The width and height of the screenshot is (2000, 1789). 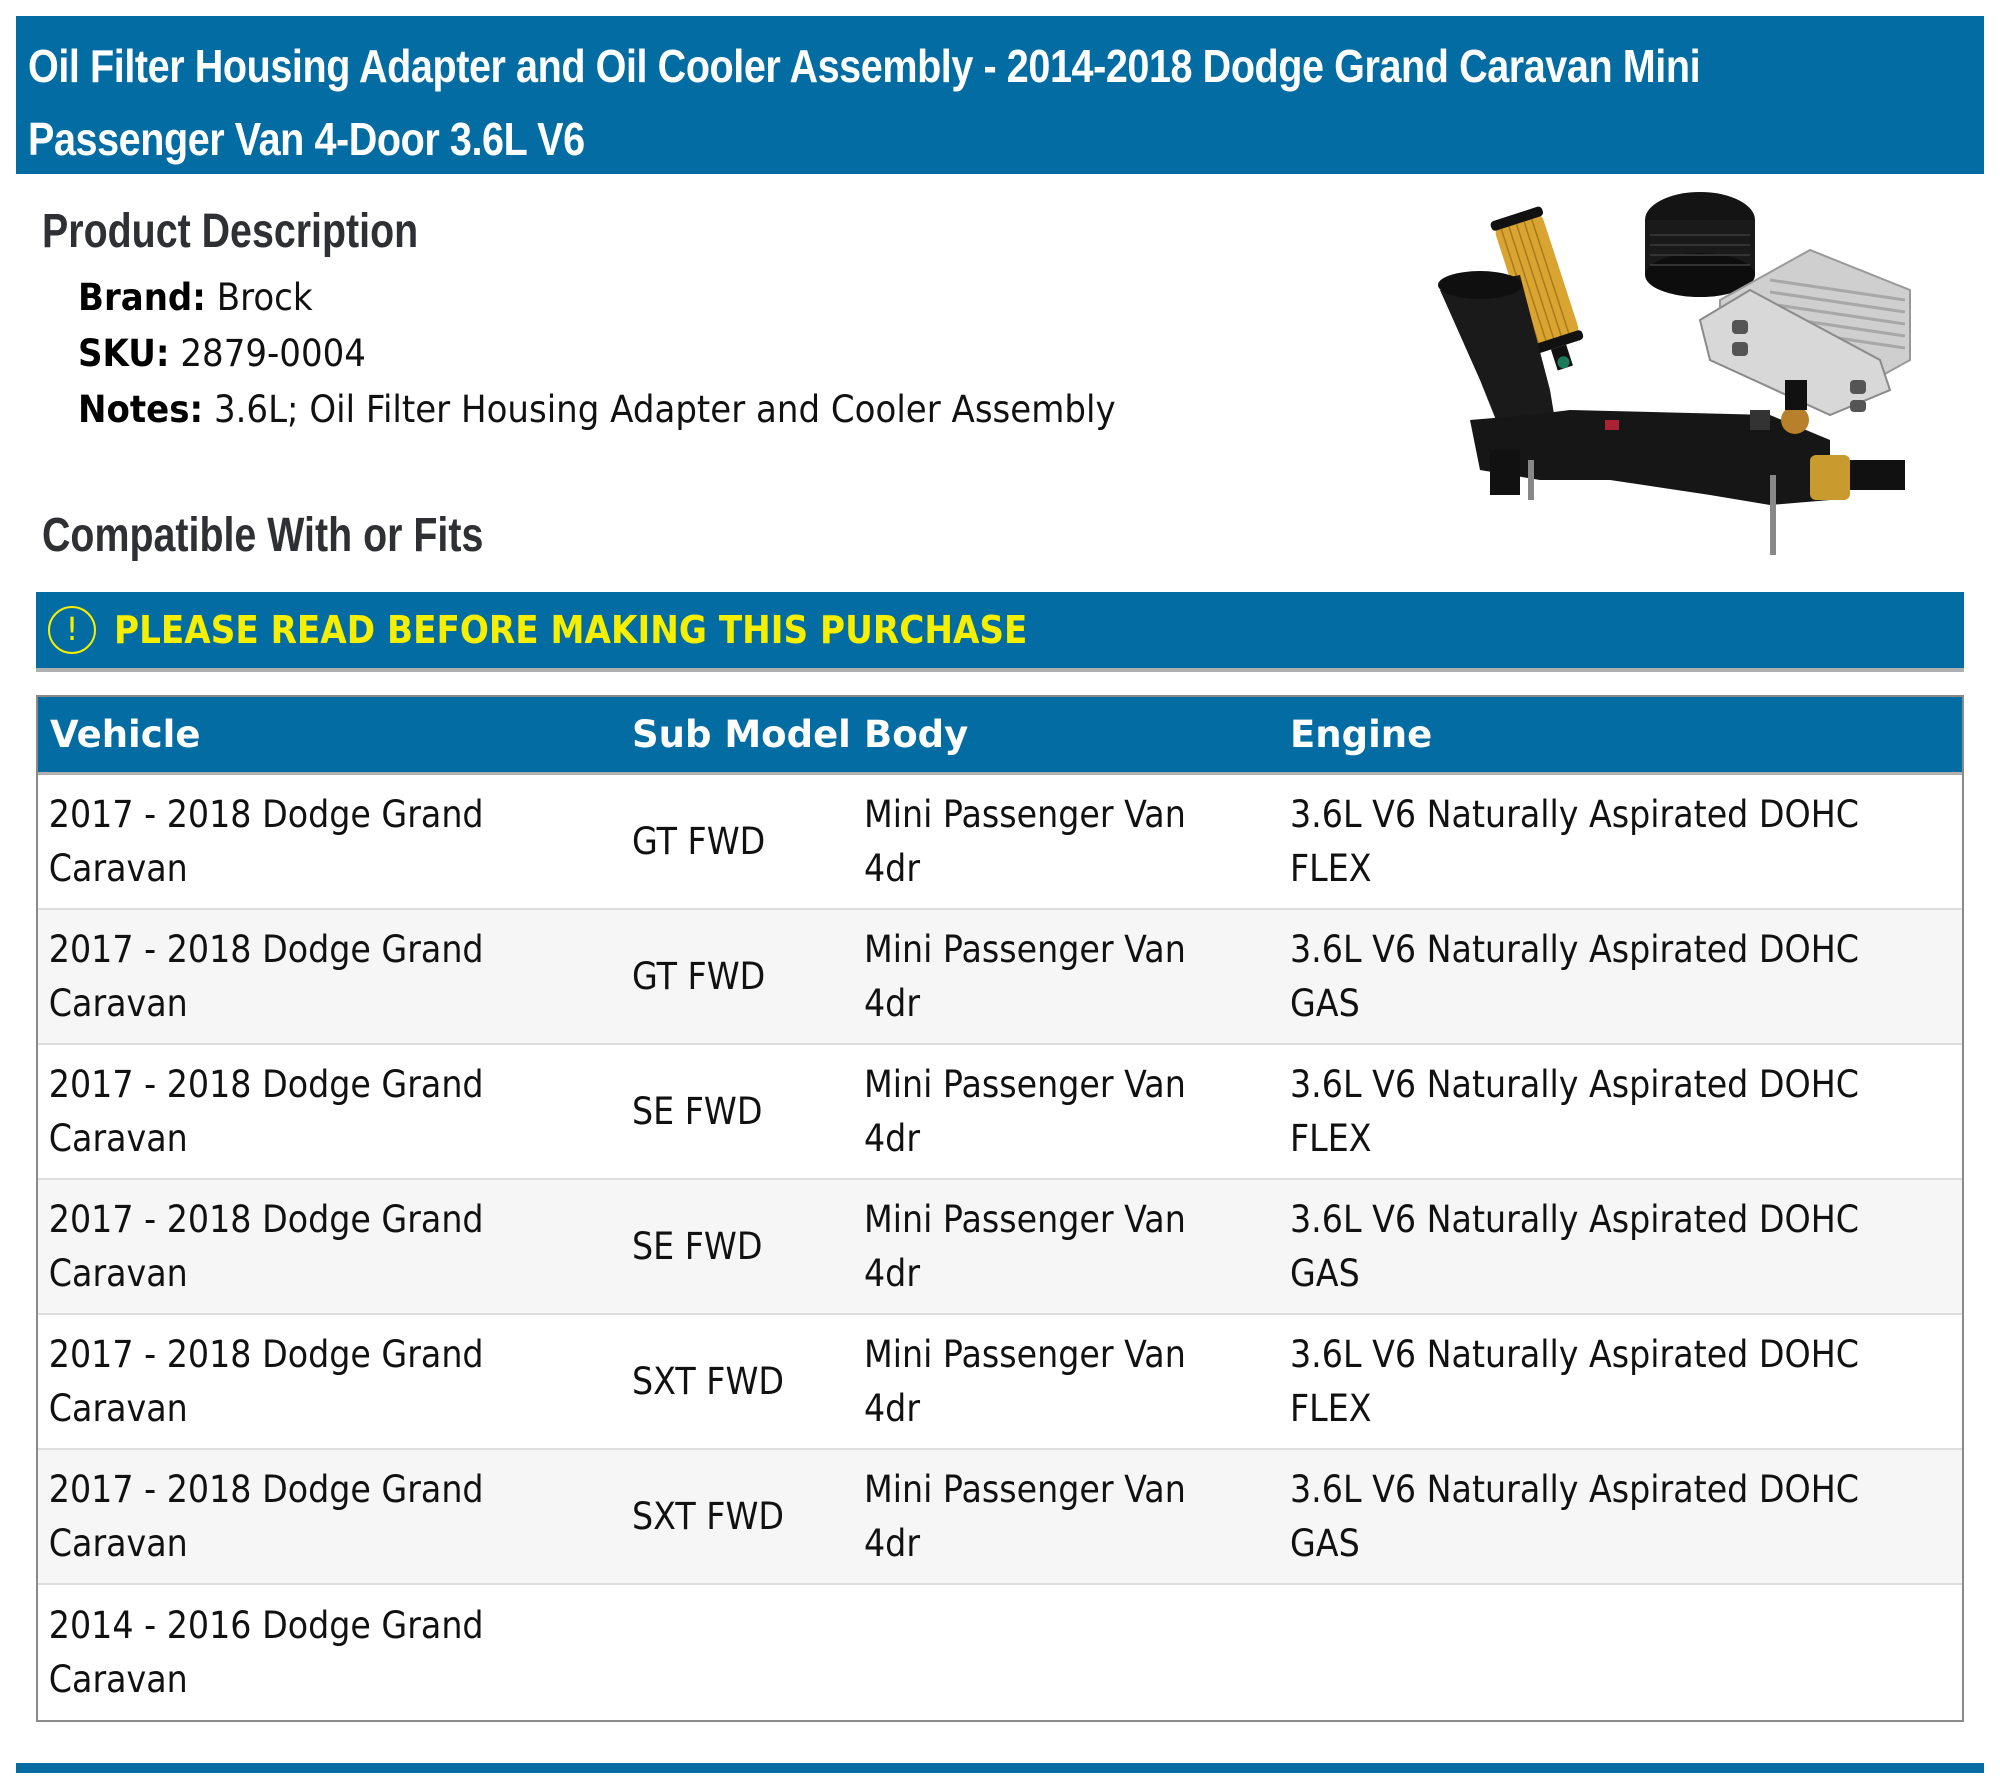 I want to click on title-line-2: Passenger Van 4-Door 3.6L V6, so click(x=306, y=139).